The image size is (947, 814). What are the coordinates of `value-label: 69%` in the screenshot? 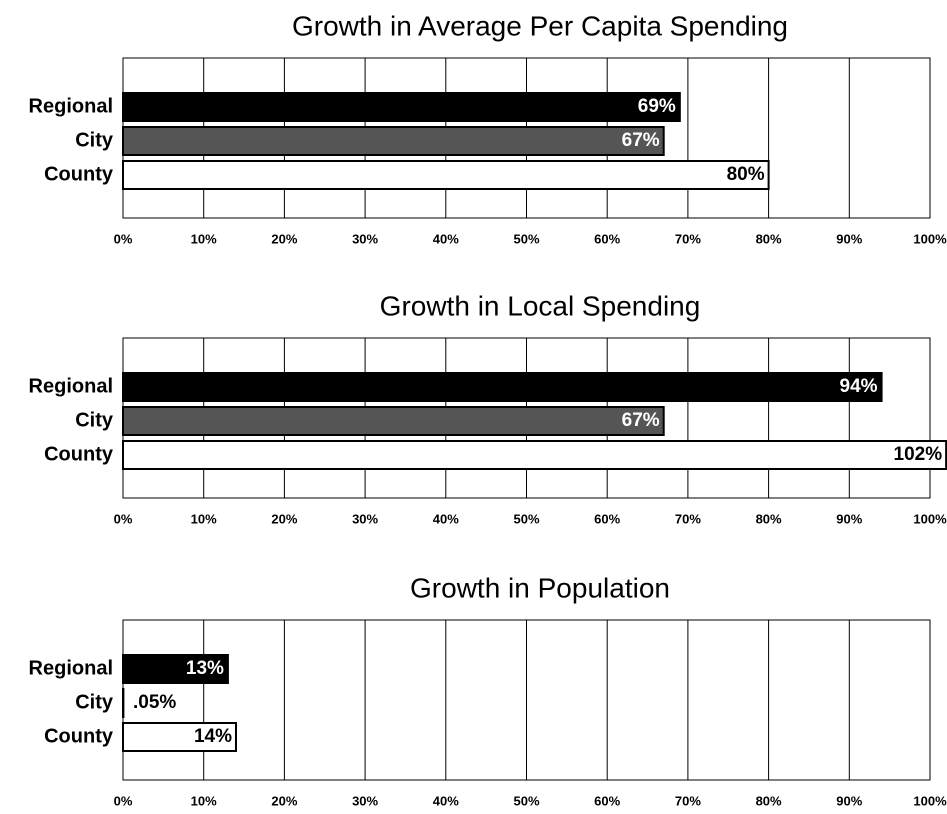 It's located at (657, 106).